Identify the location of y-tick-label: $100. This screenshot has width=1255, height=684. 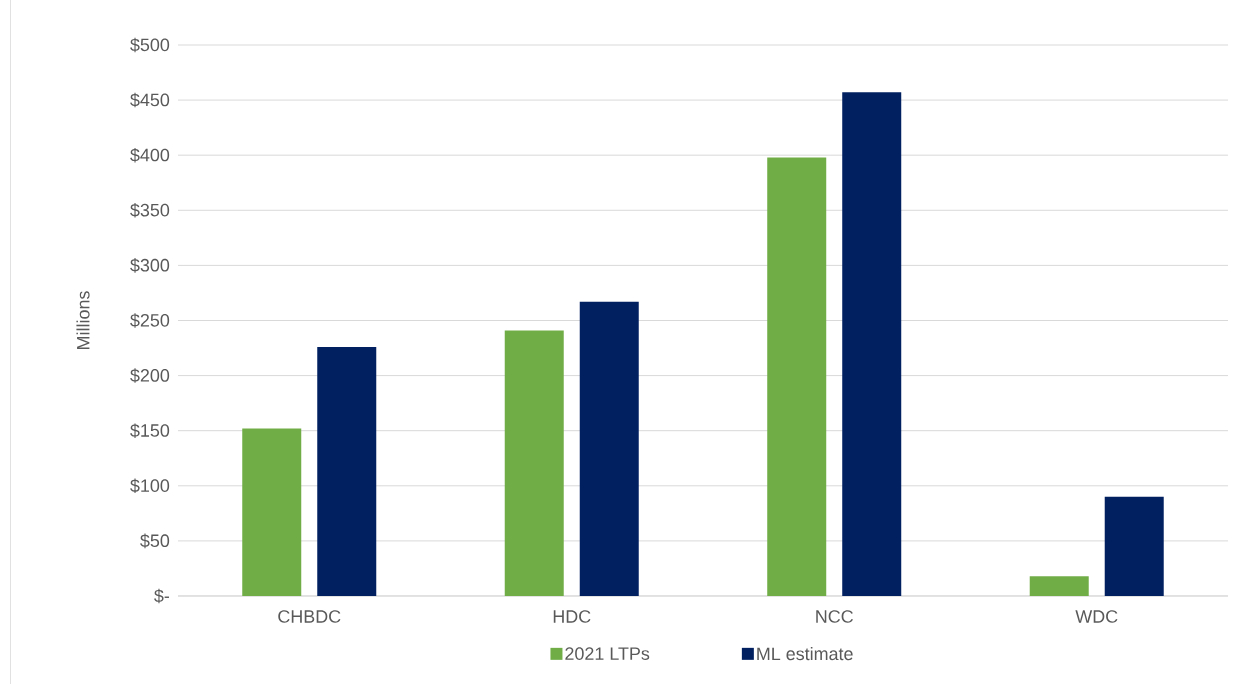
(150, 486).